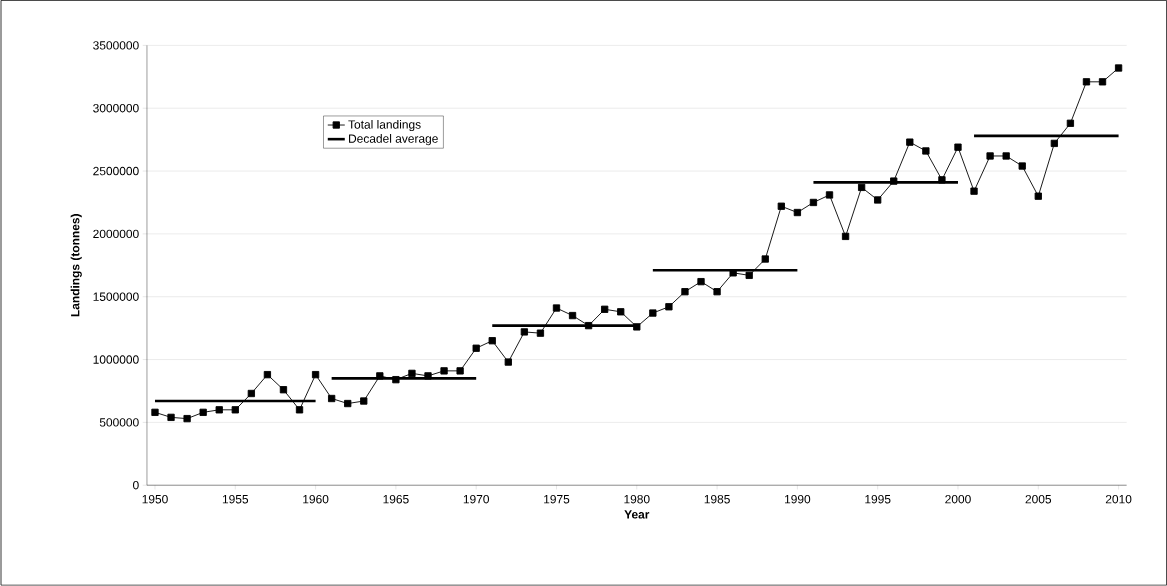  I want to click on y-tick-label: 3000000, so click(116, 108).